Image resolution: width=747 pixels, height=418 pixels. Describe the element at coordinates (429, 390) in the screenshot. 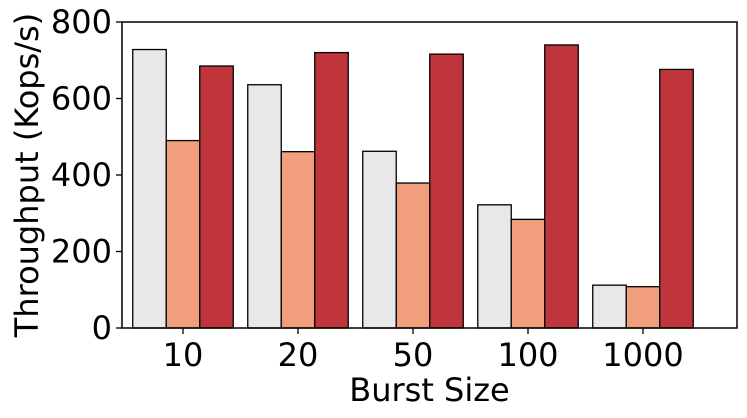

I see `x-axis-label: Burst Size` at that location.